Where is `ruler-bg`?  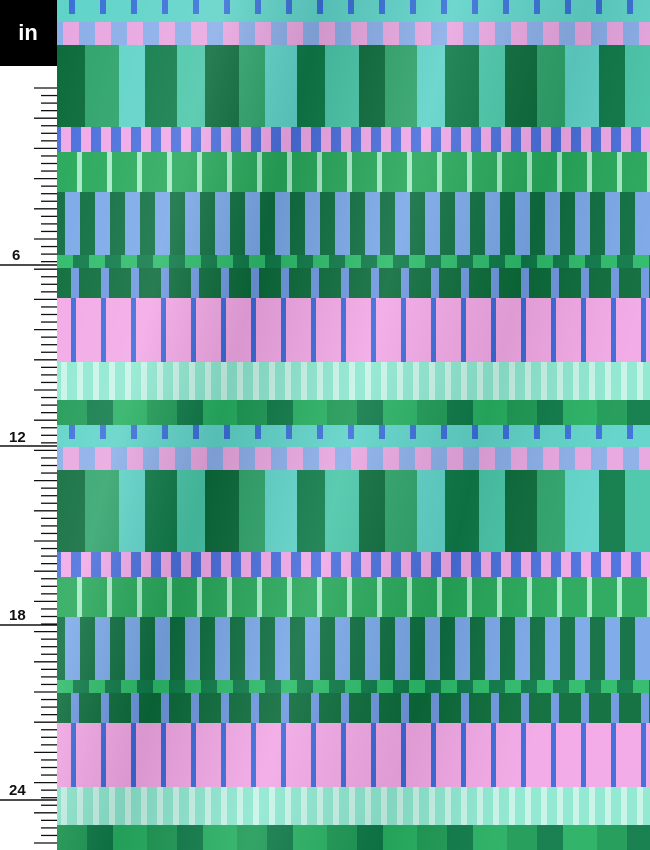
ruler-bg is located at coordinates (28, 425).